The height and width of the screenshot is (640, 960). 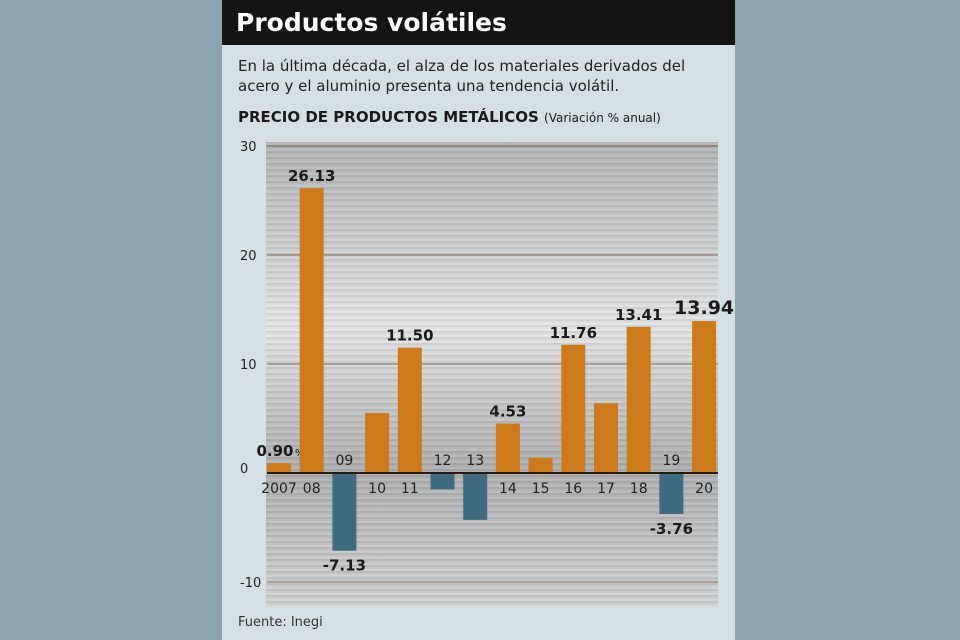 What do you see at coordinates (248, 256) in the screenshot?
I see `y-tick-label: 20` at bounding box center [248, 256].